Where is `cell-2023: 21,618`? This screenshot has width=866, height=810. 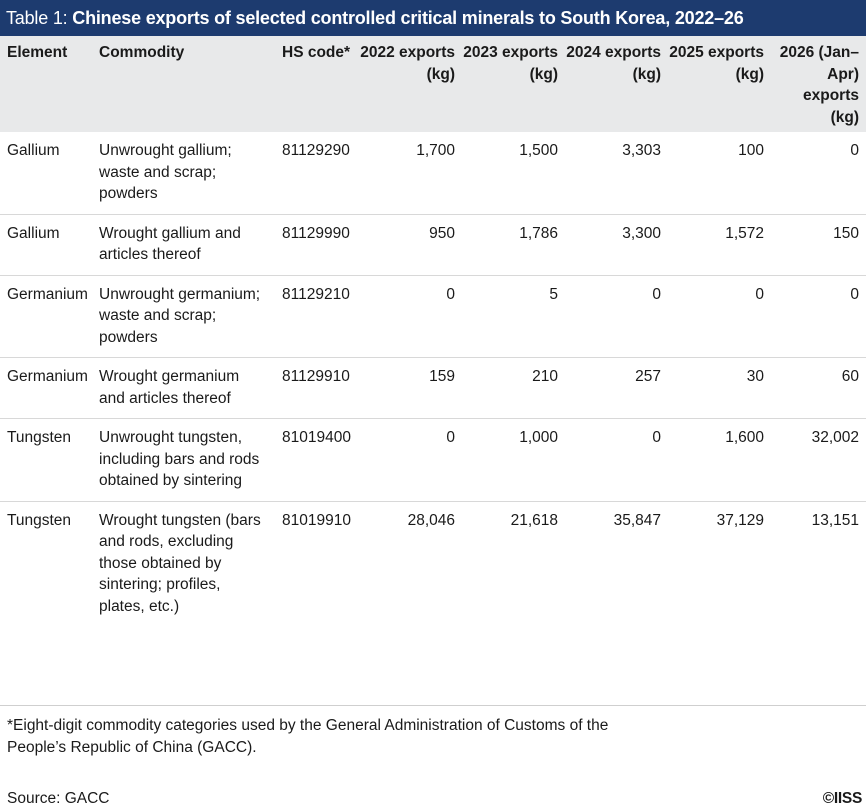
cell-2023: 21,618 is located at coordinates (534, 520).